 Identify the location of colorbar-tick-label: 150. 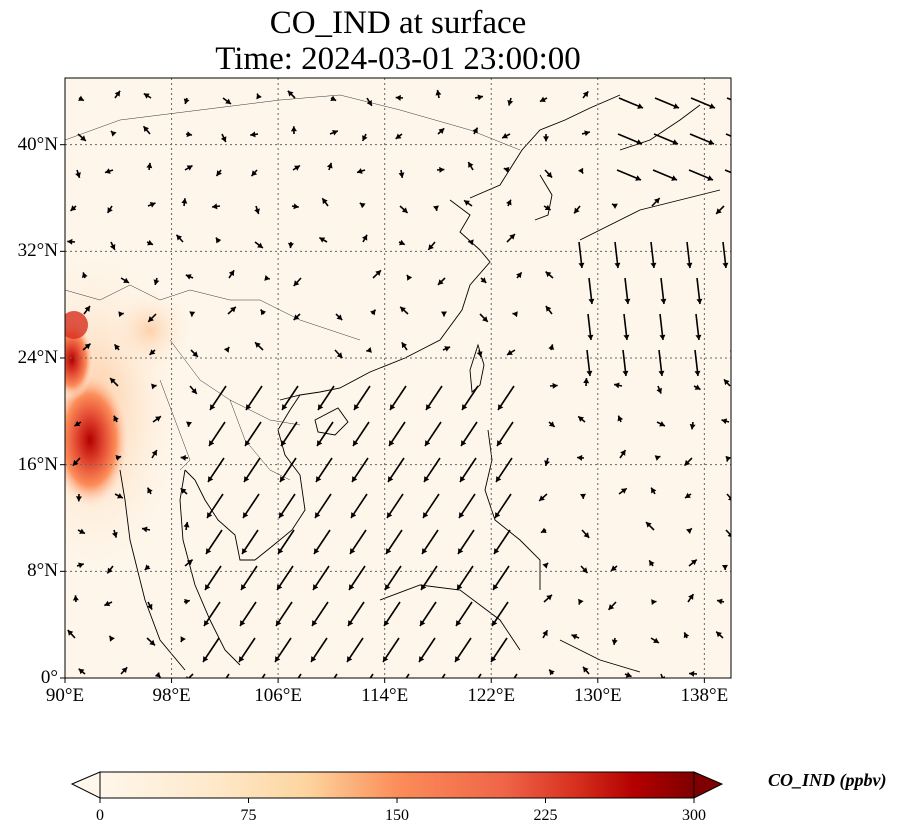
(397, 815).